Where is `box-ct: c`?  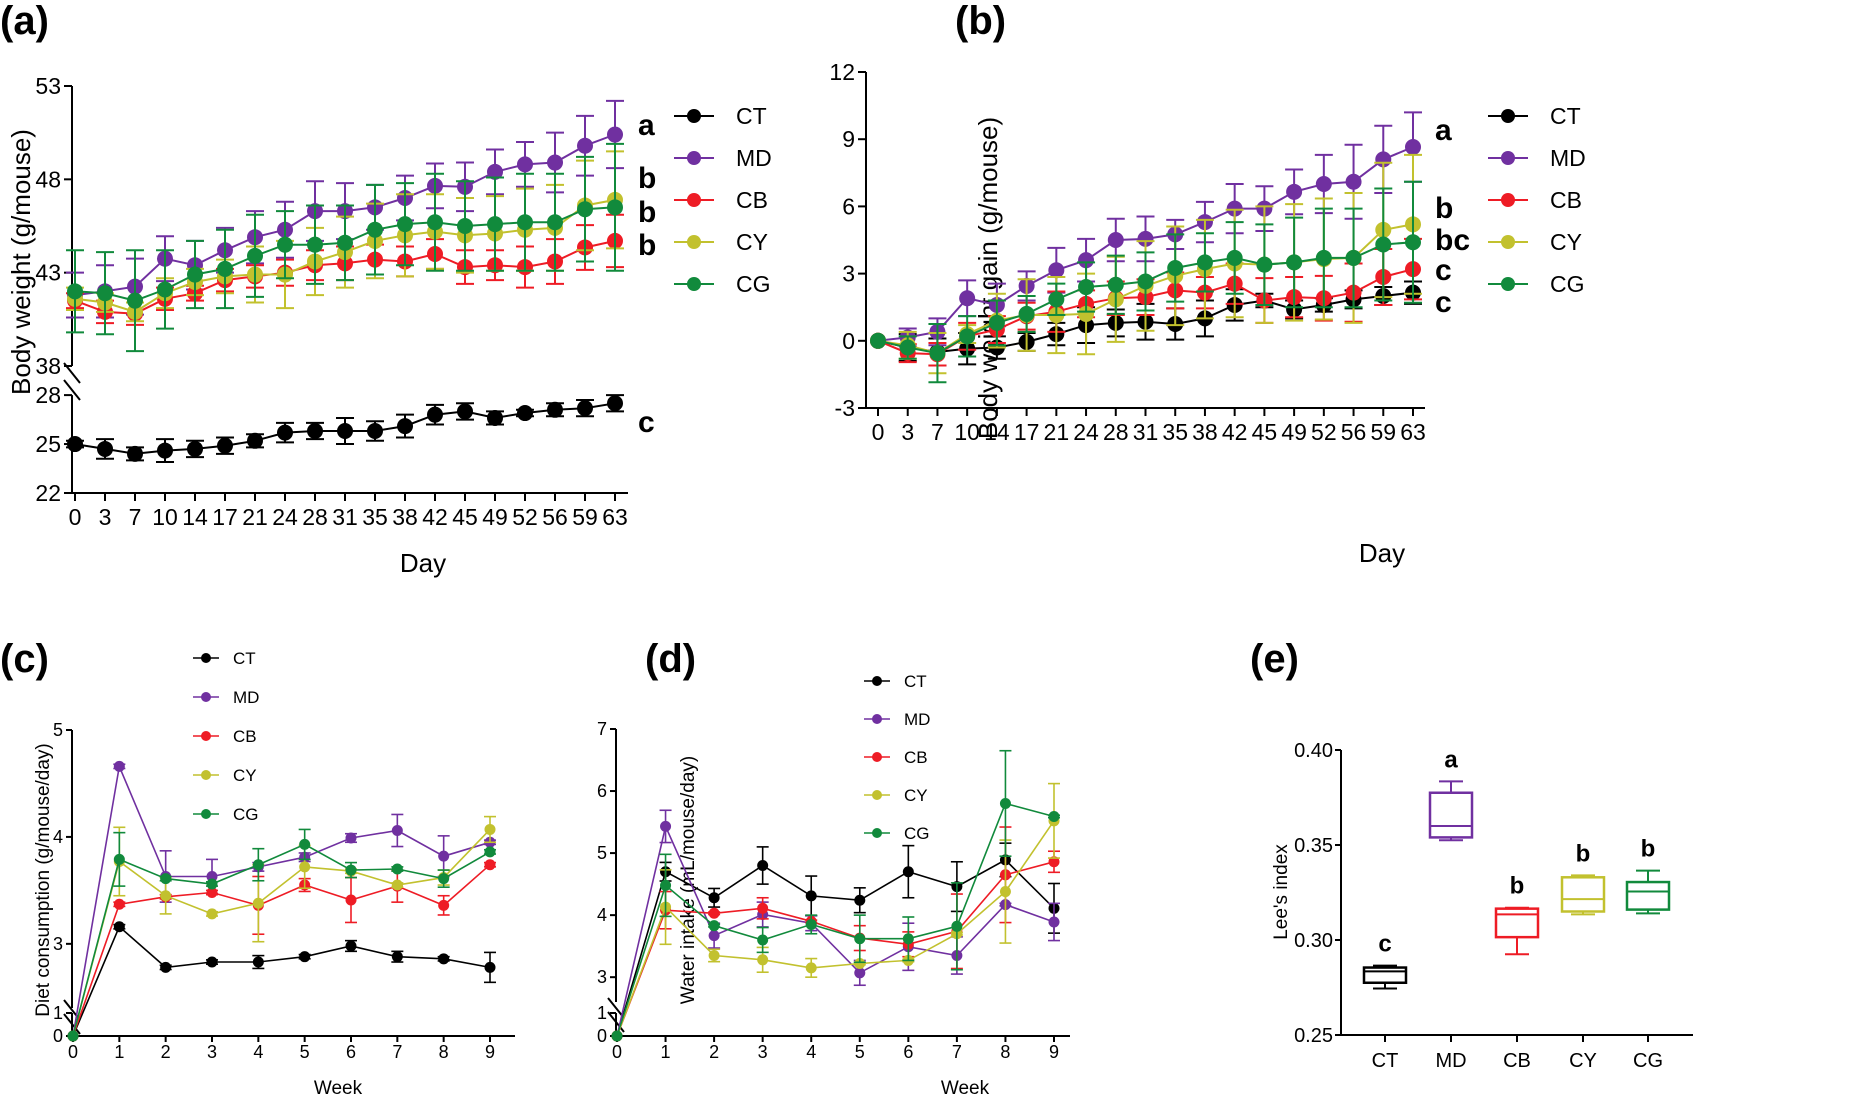 box-ct: c is located at coordinates (1385, 960).